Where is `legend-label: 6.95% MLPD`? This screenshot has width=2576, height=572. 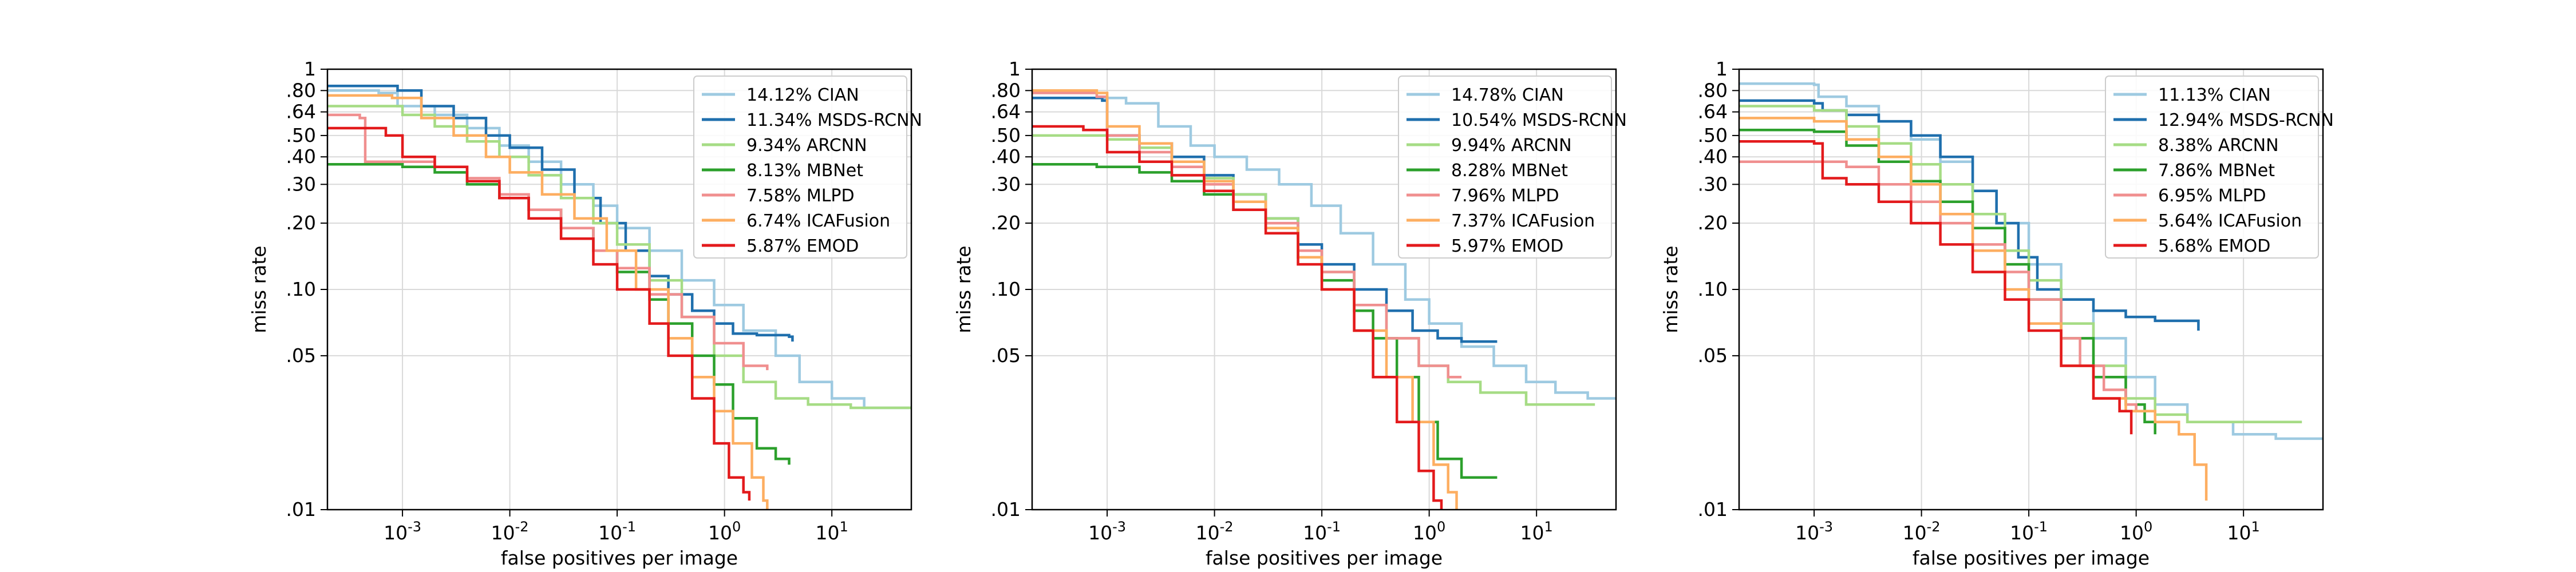 legend-label: 6.95% MLPD is located at coordinates (2212, 196).